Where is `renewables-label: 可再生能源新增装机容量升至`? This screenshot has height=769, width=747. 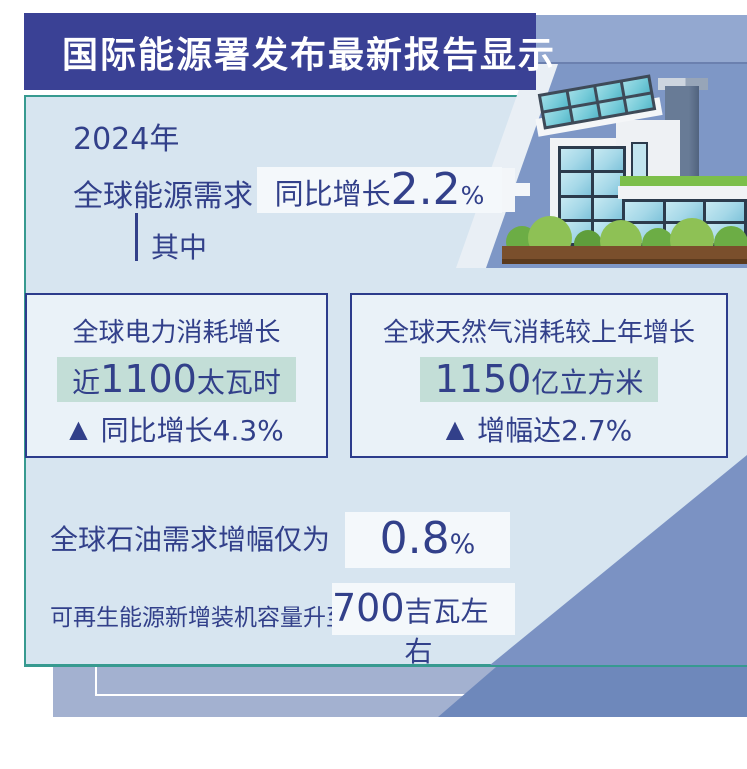 renewables-label: 可再生能源新增装机容量升至 is located at coordinates (199, 618).